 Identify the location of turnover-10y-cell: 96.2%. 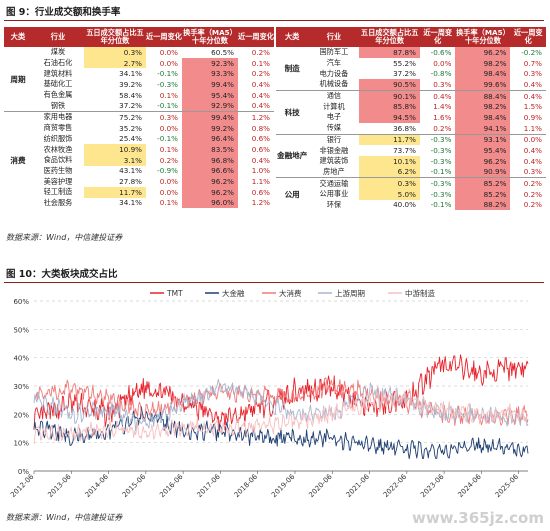
(210, 192).